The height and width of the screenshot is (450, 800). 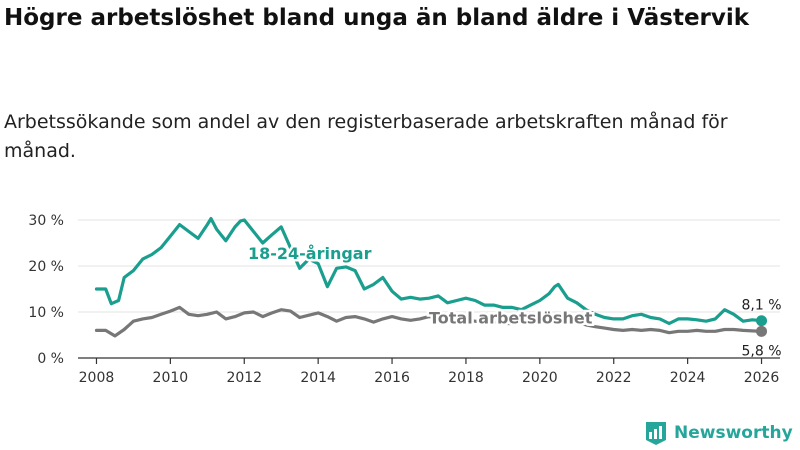 I want to click on end-value-label-total: 5,8 %, so click(x=762, y=351).